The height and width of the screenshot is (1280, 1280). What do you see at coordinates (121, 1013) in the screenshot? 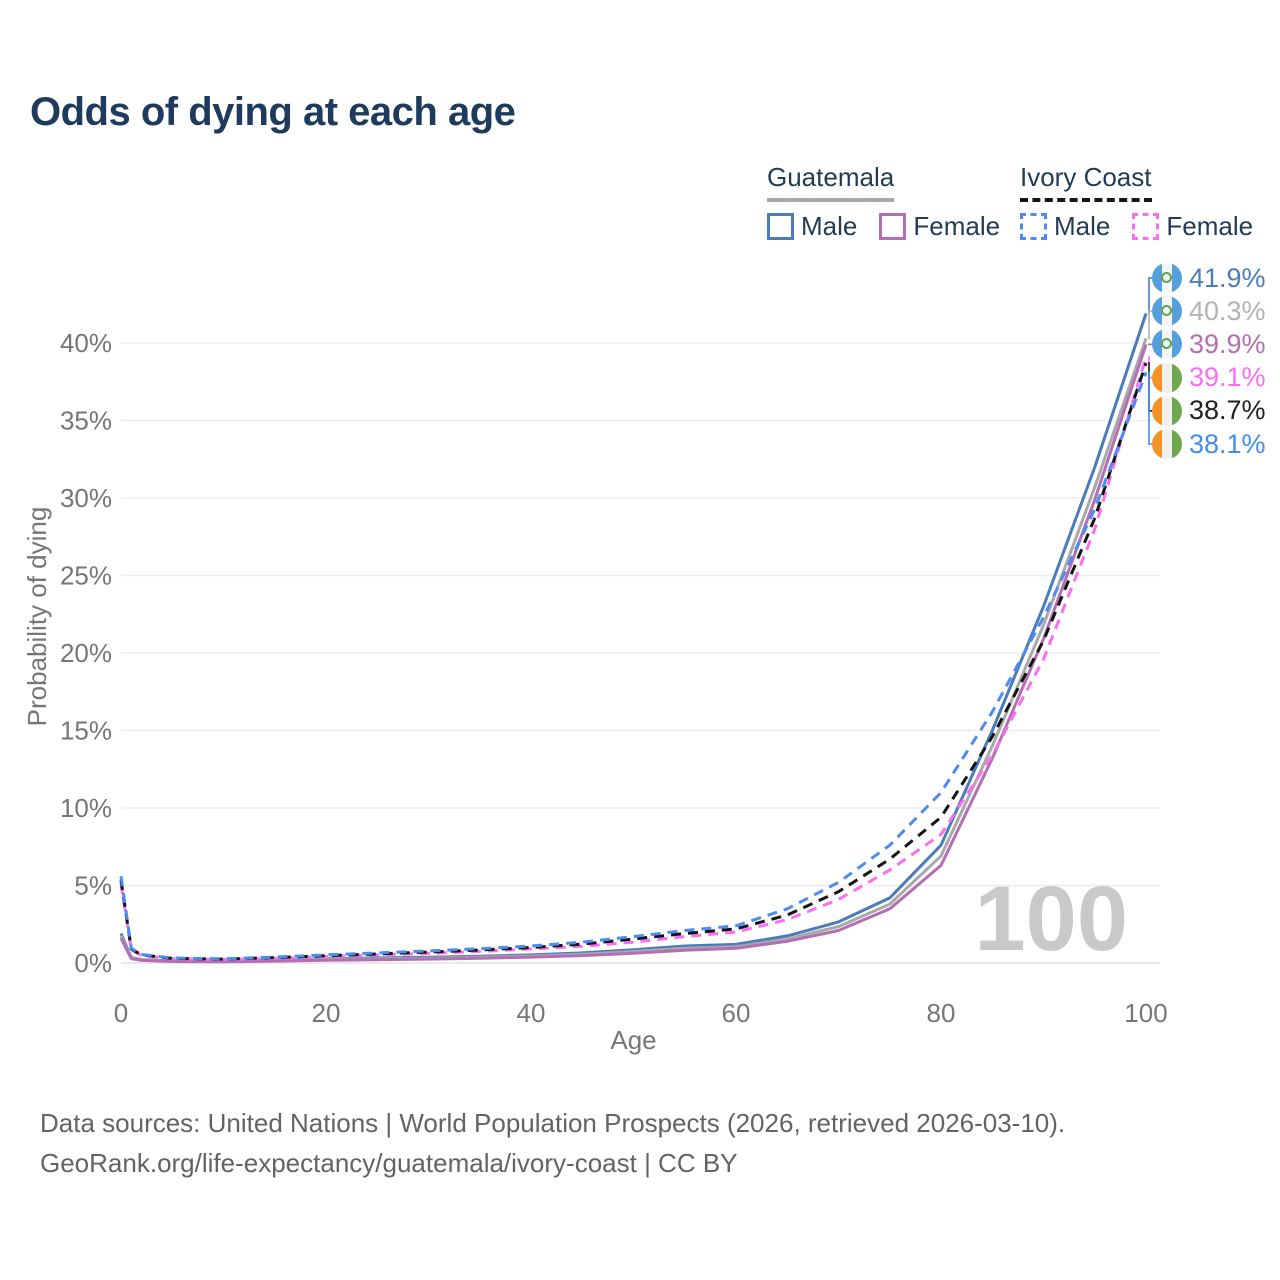
I see `x-tick-label: 0` at bounding box center [121, 1013].